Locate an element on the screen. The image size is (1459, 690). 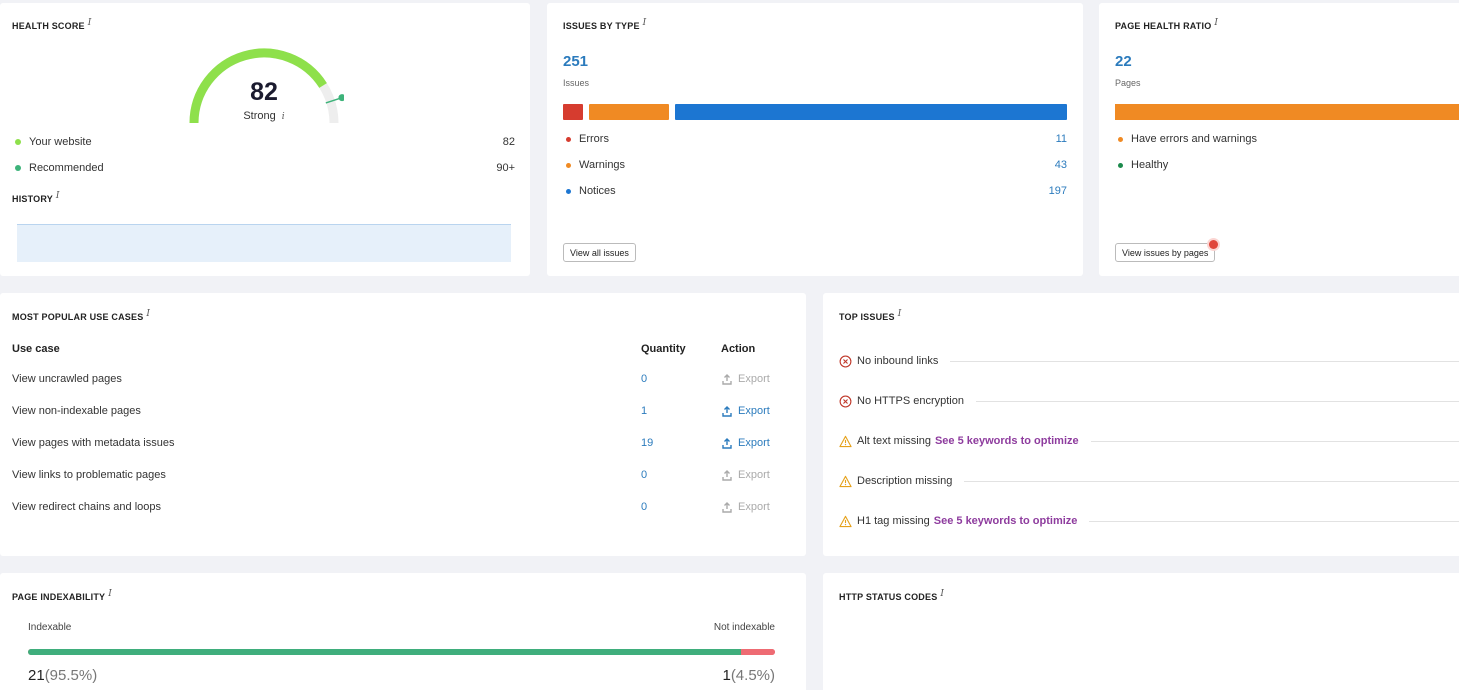
health-score-value: 82 is located at coordinates (264, 92).